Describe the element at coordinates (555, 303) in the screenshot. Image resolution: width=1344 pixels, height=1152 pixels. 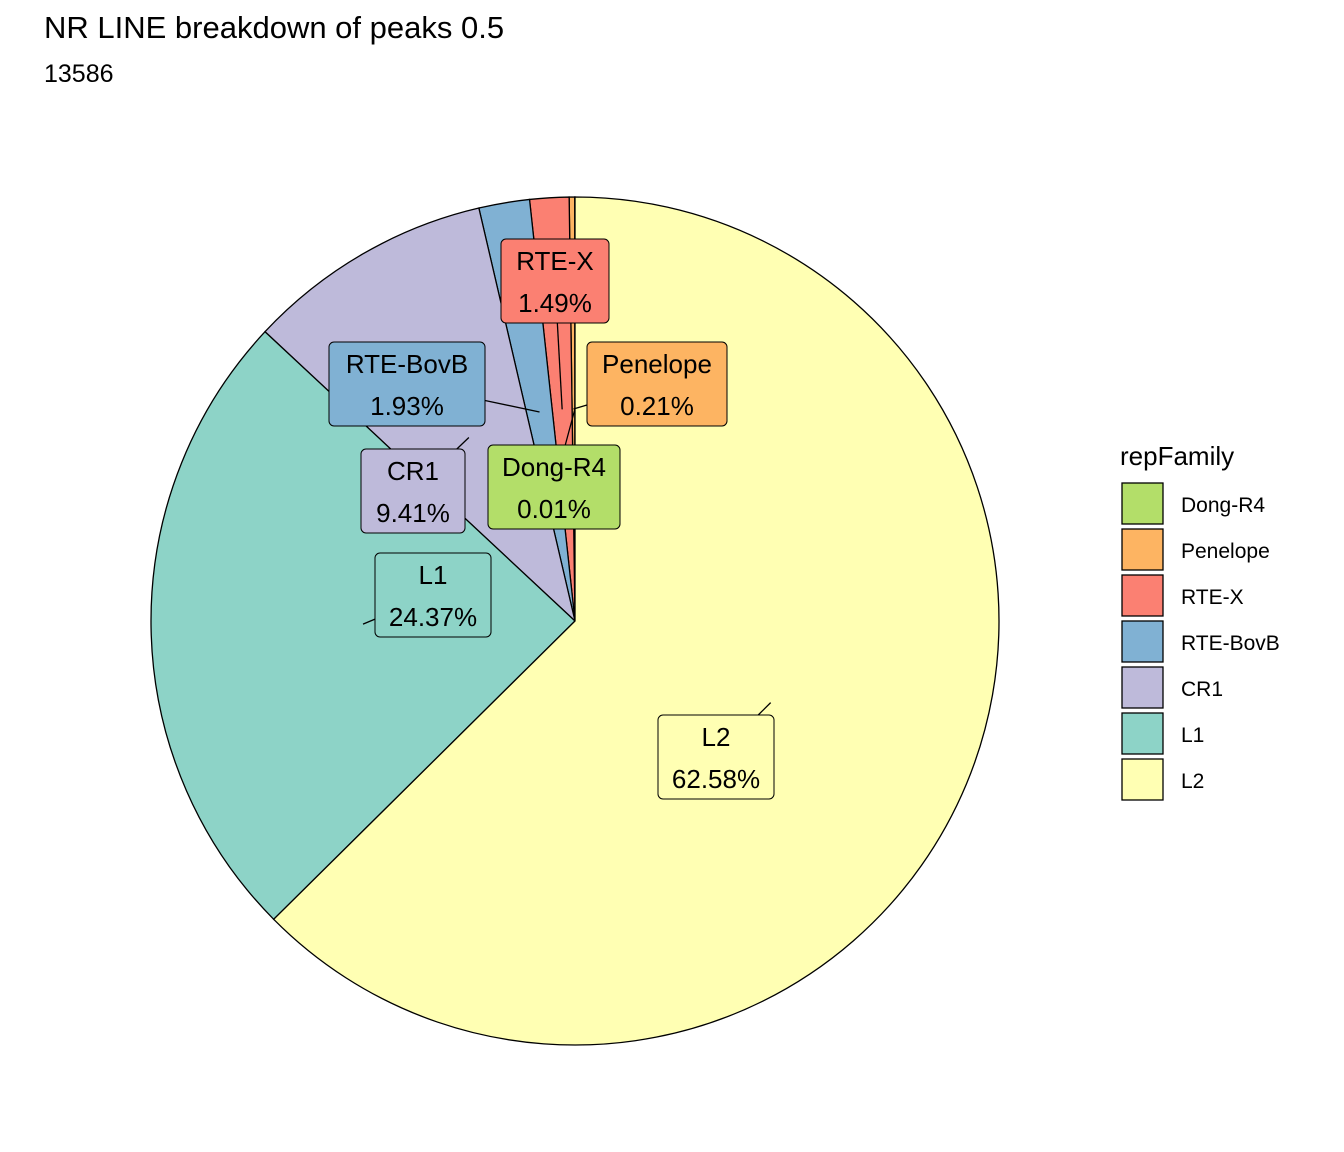
I see `slice-label-percent: 1.49%` at that location.